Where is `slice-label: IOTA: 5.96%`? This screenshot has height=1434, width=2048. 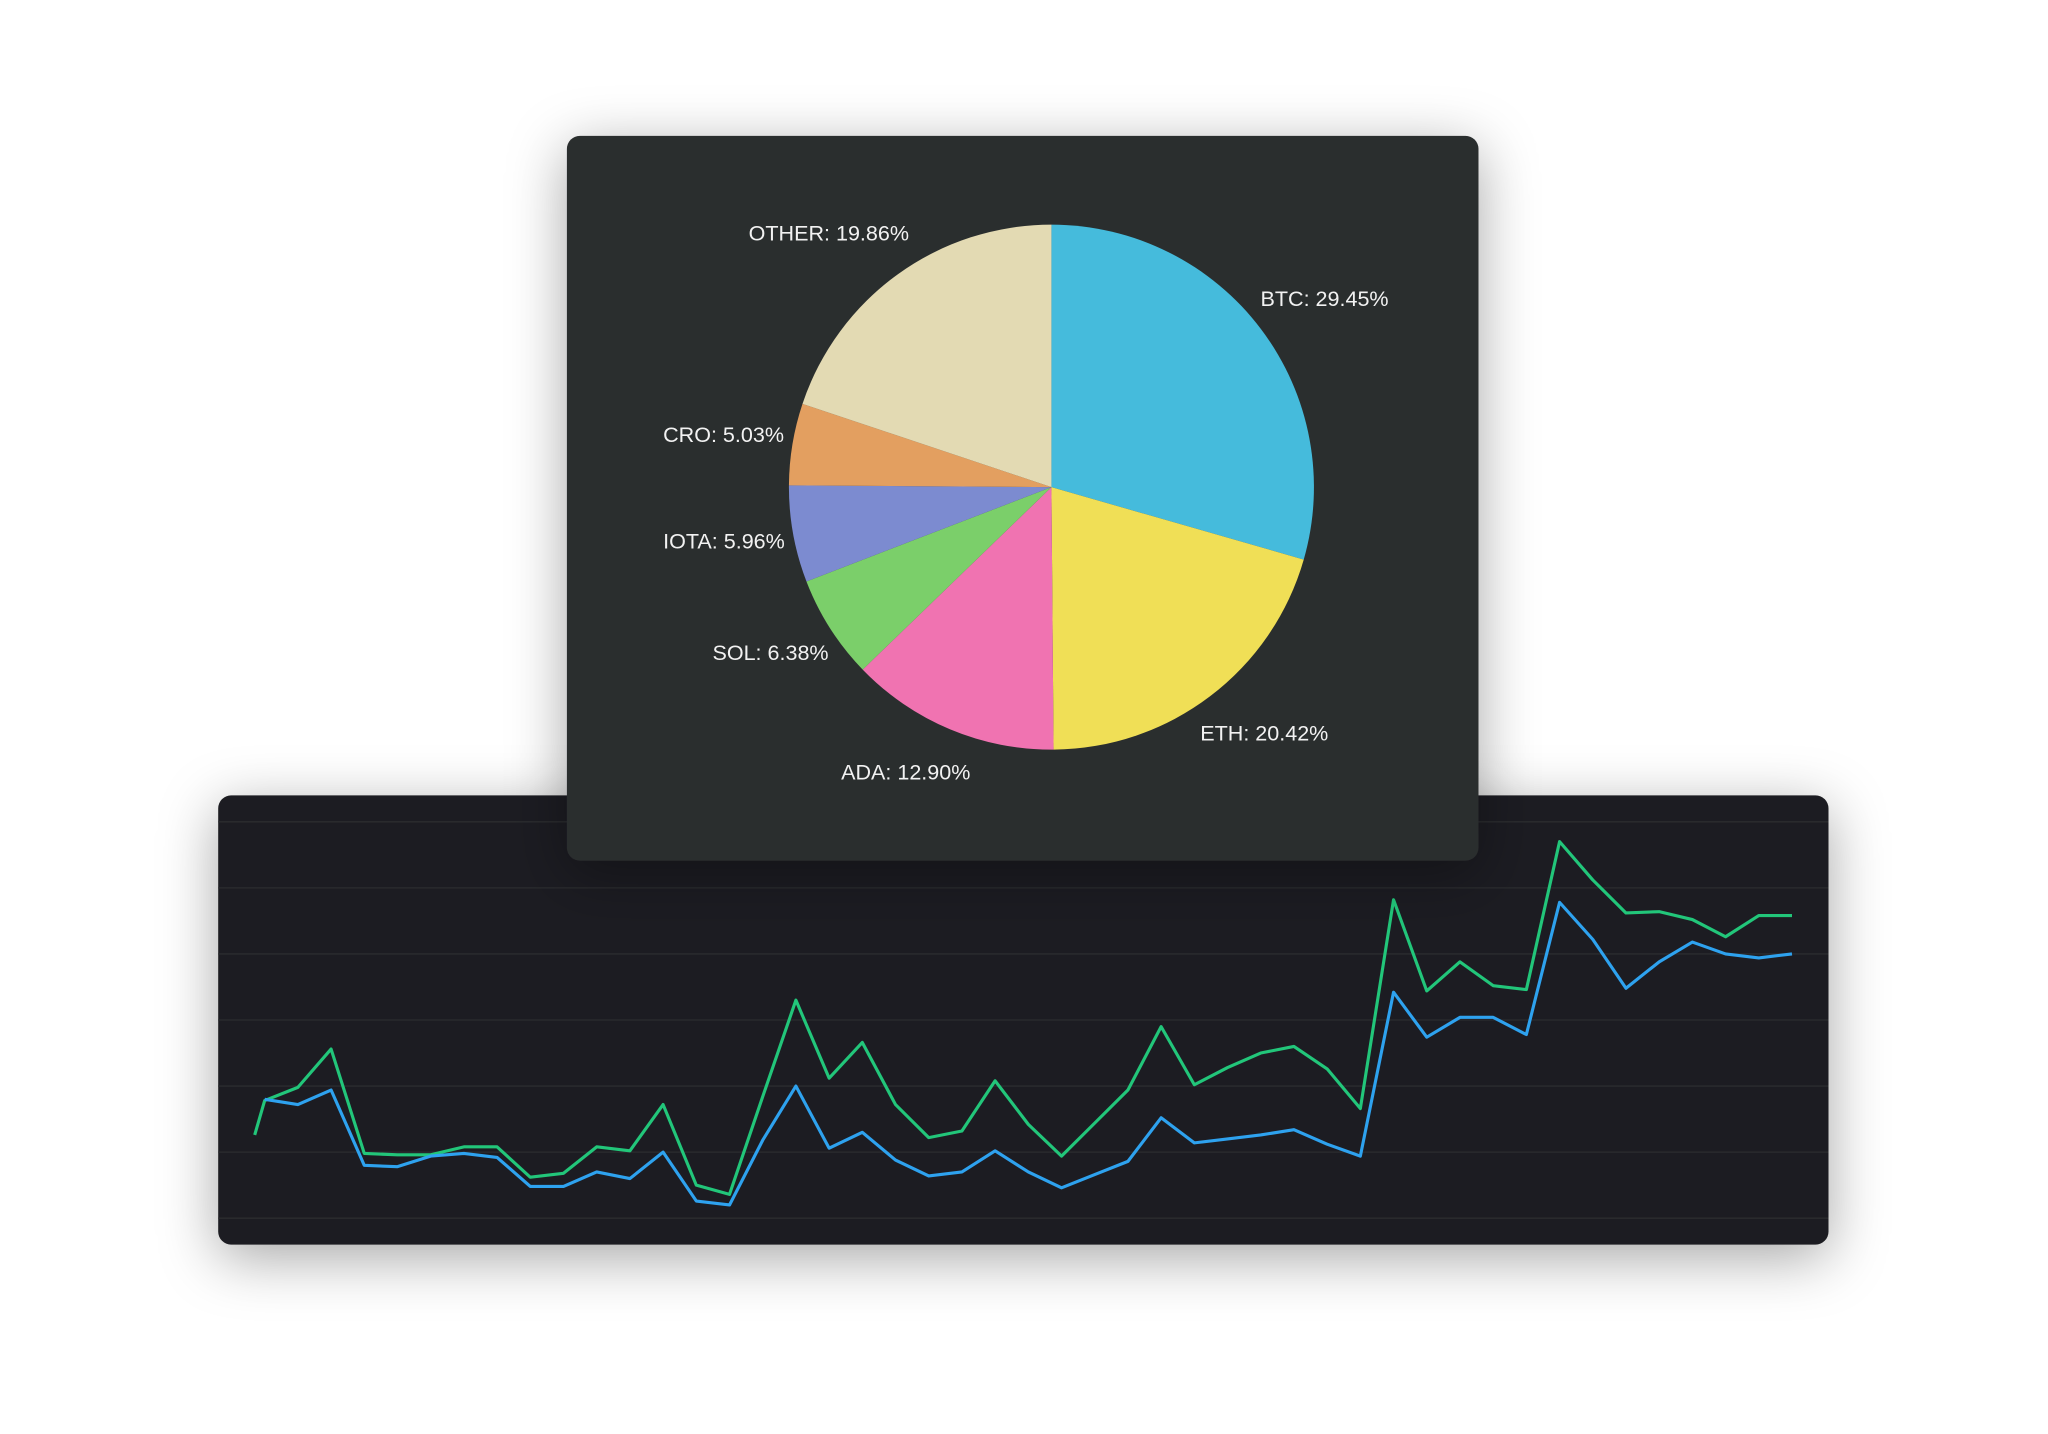 slice-label: IOTA: 5.96% is located at coordinates (724, 542).